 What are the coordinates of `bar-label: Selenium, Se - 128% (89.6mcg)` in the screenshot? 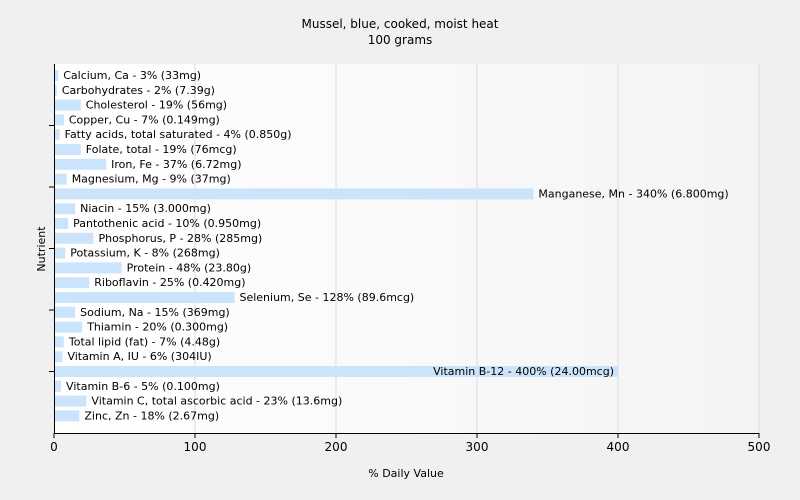 It's located at (326, 297).